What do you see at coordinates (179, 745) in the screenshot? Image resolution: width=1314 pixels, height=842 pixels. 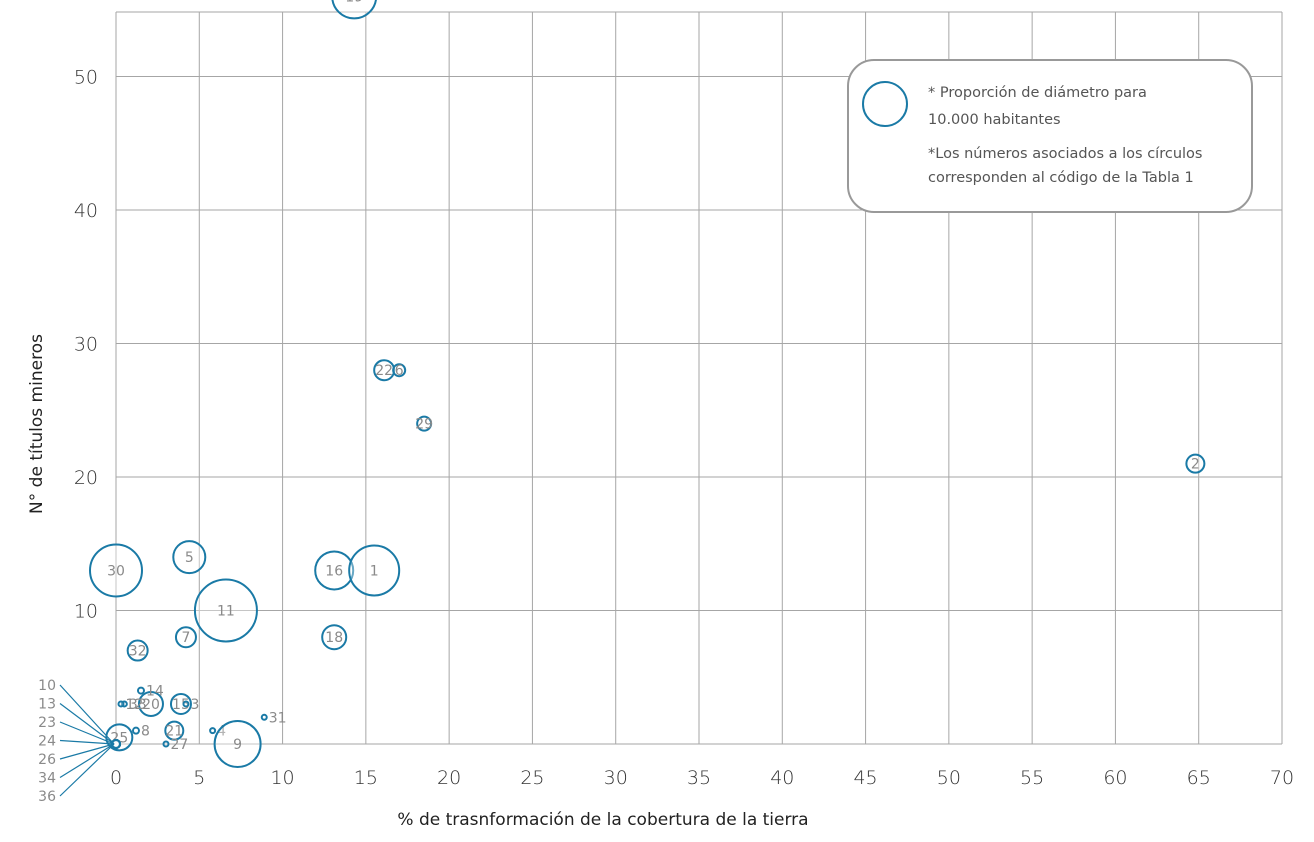 I see `bubble-label-27: 27` at bounding box center [179, 745].